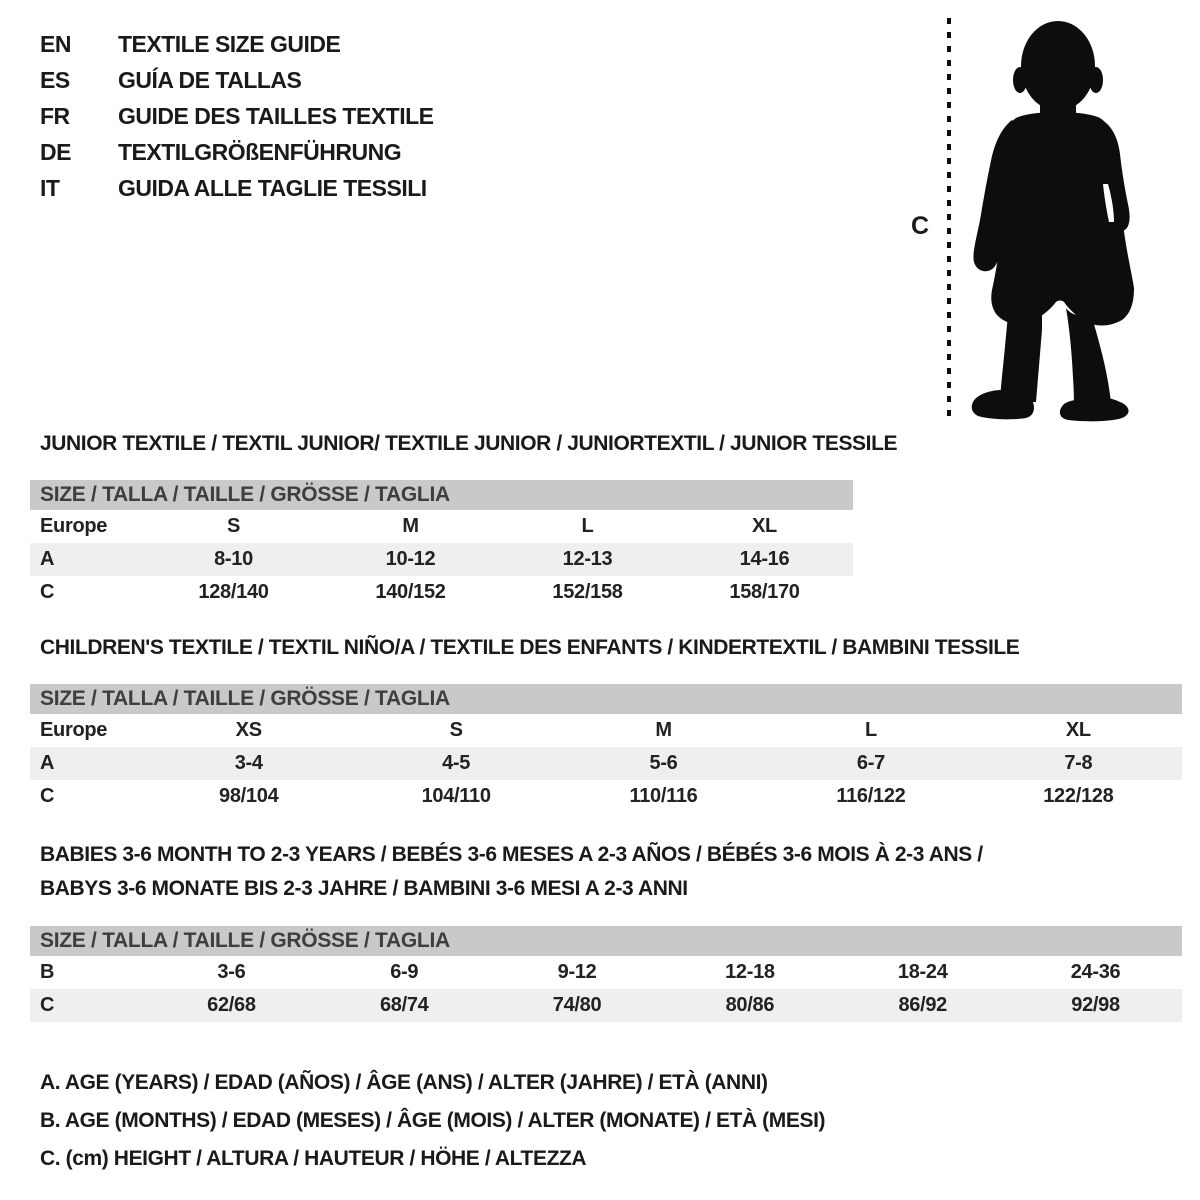  Describe the element at coordinates (55, 79) in the screenshot. I see `language-code: ES` at that location.